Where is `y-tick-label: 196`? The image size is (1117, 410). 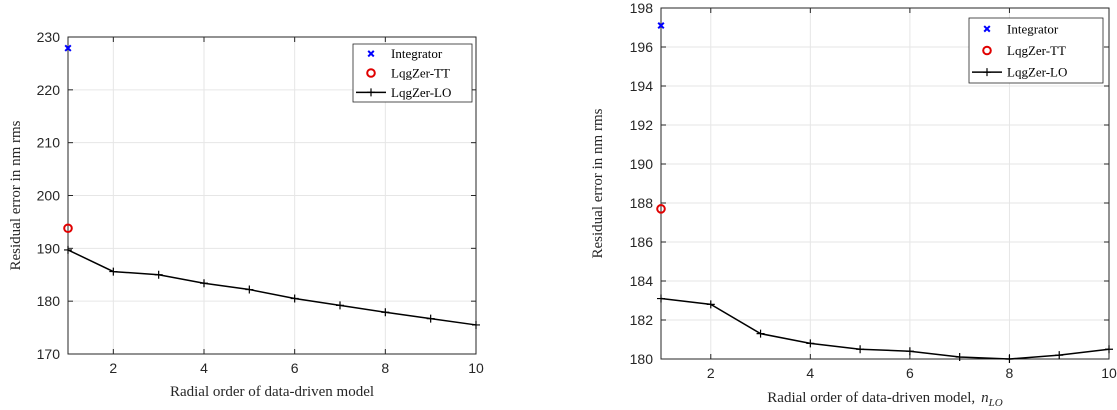 y-tick-label: 196 is located at coordinates (642, 47).